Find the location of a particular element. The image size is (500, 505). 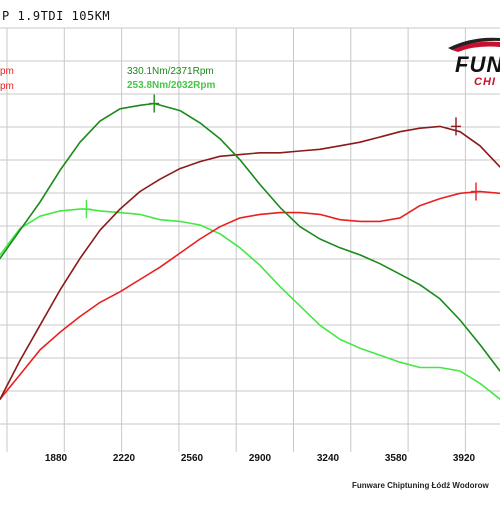

x-tick-label: 3580 is located at coordinates (396, 458).